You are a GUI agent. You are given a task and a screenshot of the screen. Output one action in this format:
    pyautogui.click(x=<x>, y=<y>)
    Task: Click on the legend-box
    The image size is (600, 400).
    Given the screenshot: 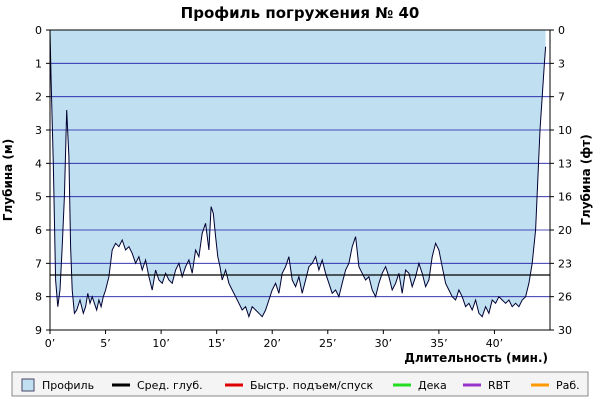 What is the action you would take?
    pyautogui.click(x=300, y=384)
    